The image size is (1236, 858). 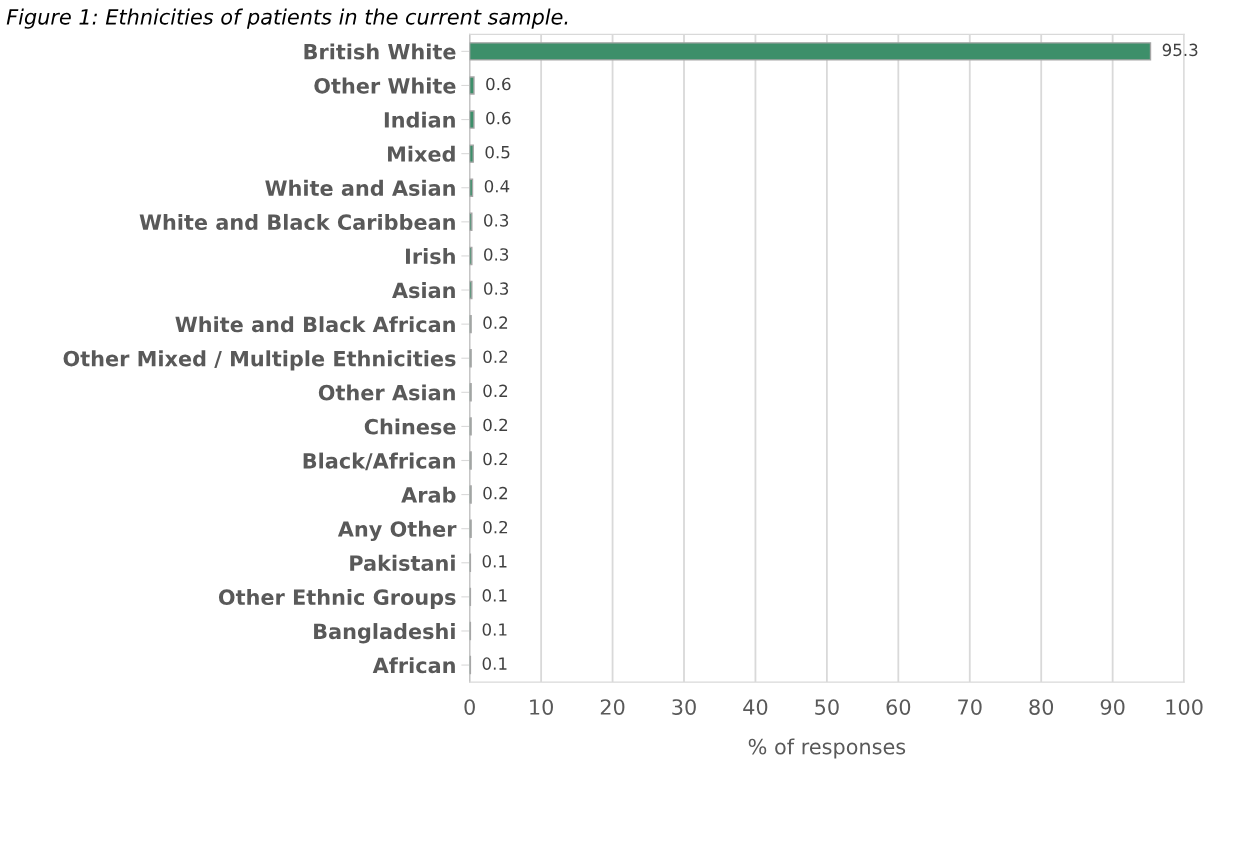 What do you see at coordinates (379, 461) in the screenshot?
I see `y-tick-label: Black/African` at bounding box center [379, 461].